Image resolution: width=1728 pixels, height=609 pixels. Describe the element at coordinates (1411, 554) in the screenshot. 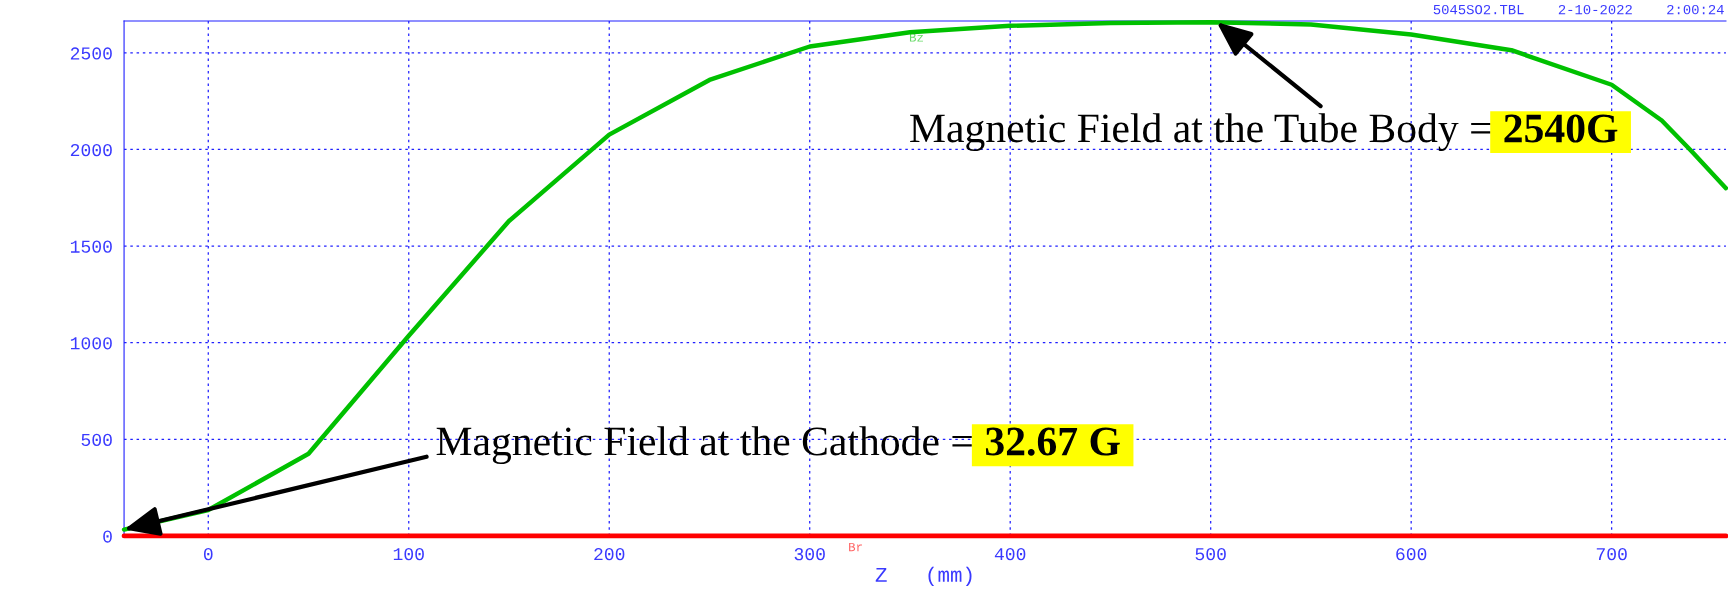

I see `x-tick-label: 600` at that location.